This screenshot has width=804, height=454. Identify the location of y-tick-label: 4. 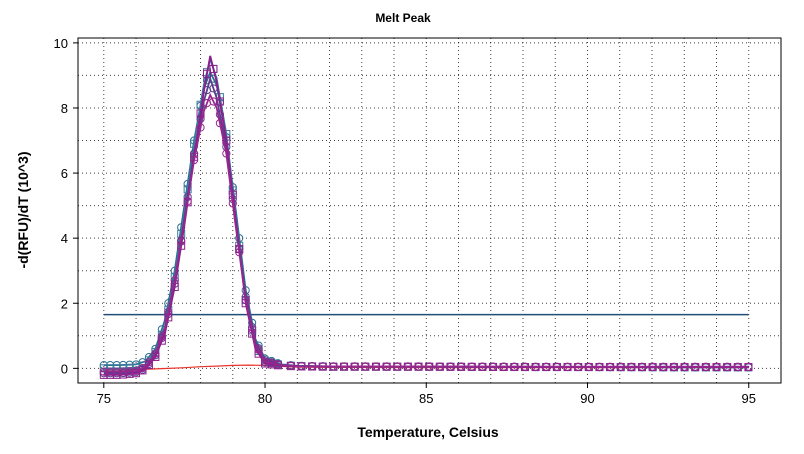
(64, 238).